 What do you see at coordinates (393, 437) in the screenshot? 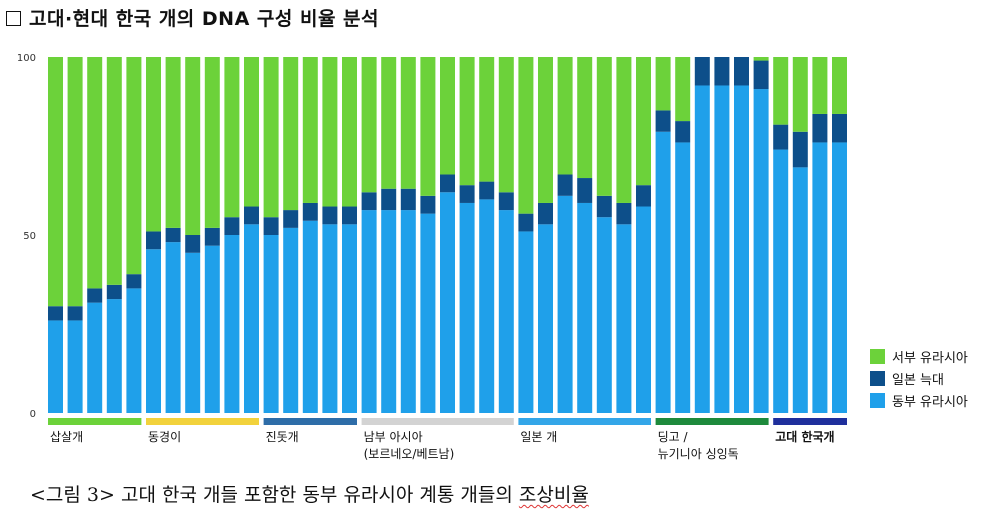
I see `group-label: 남부 아시아` at bounding box center [393, 437].